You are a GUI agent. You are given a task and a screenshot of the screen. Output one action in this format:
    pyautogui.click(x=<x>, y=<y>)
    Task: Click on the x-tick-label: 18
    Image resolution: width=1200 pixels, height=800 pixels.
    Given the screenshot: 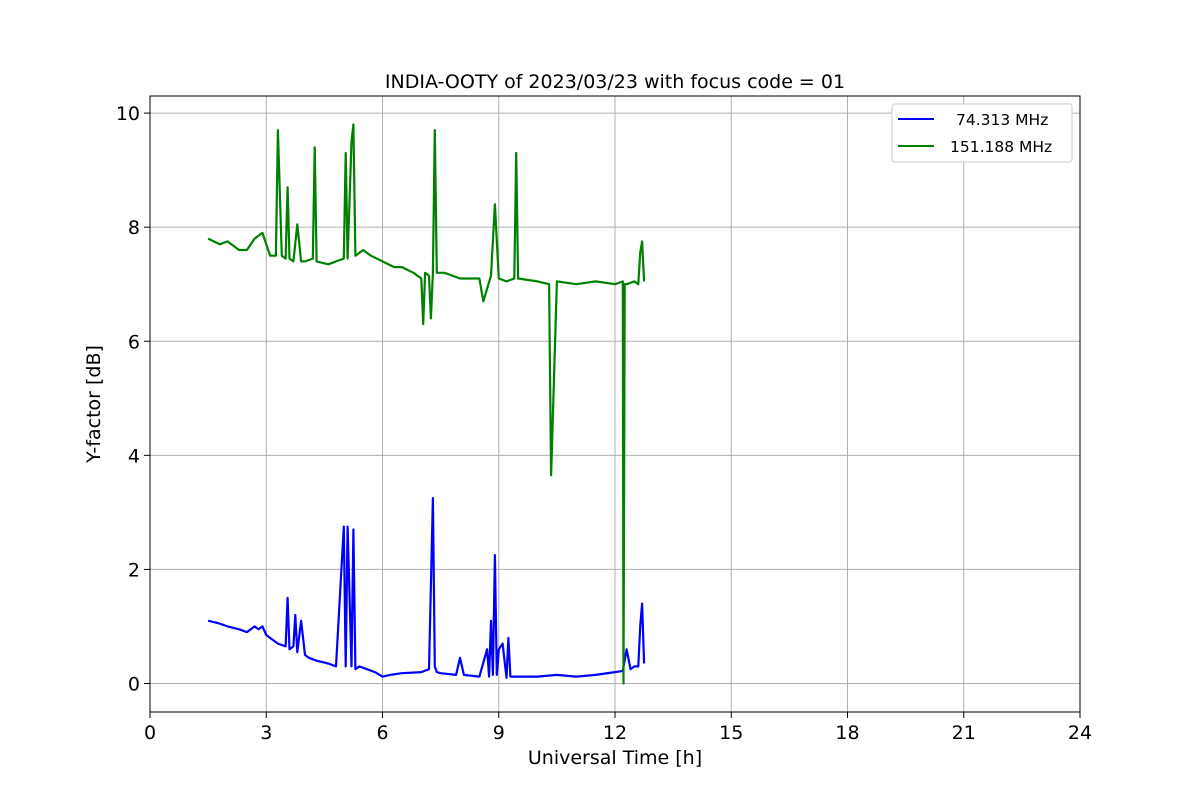 What is the action you would take?
    pyautogui.click(x=847, y=733)
    